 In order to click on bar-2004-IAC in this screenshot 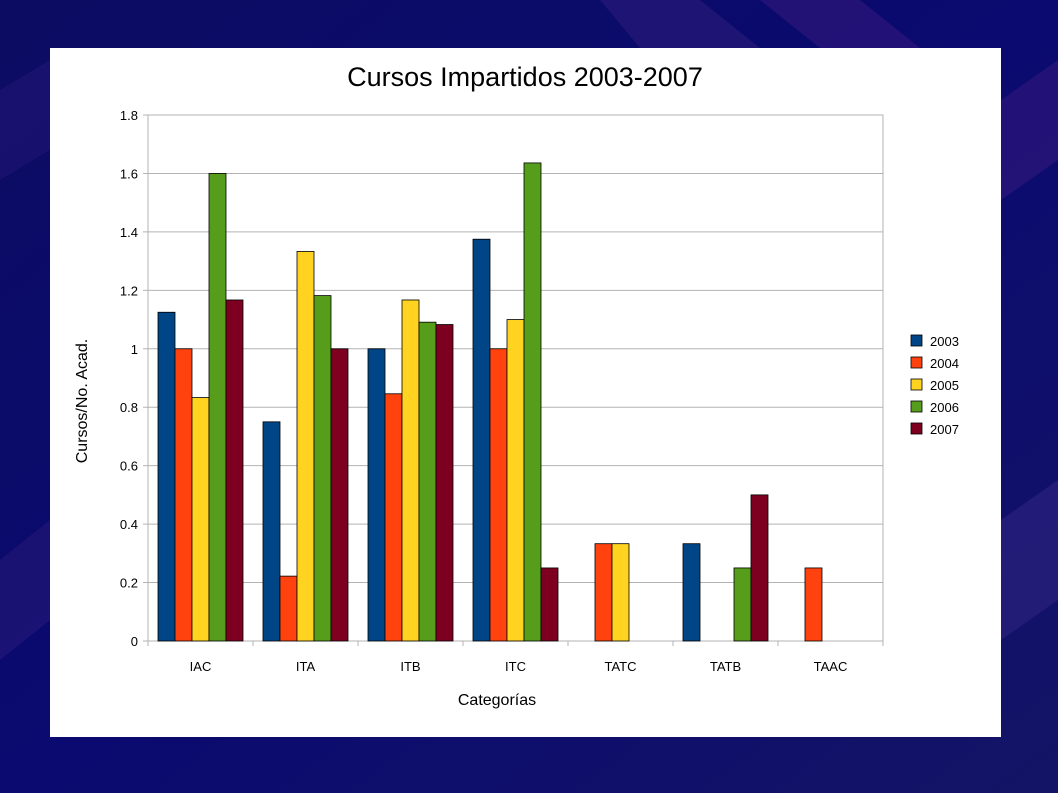, I will do `click(183, 495)`.